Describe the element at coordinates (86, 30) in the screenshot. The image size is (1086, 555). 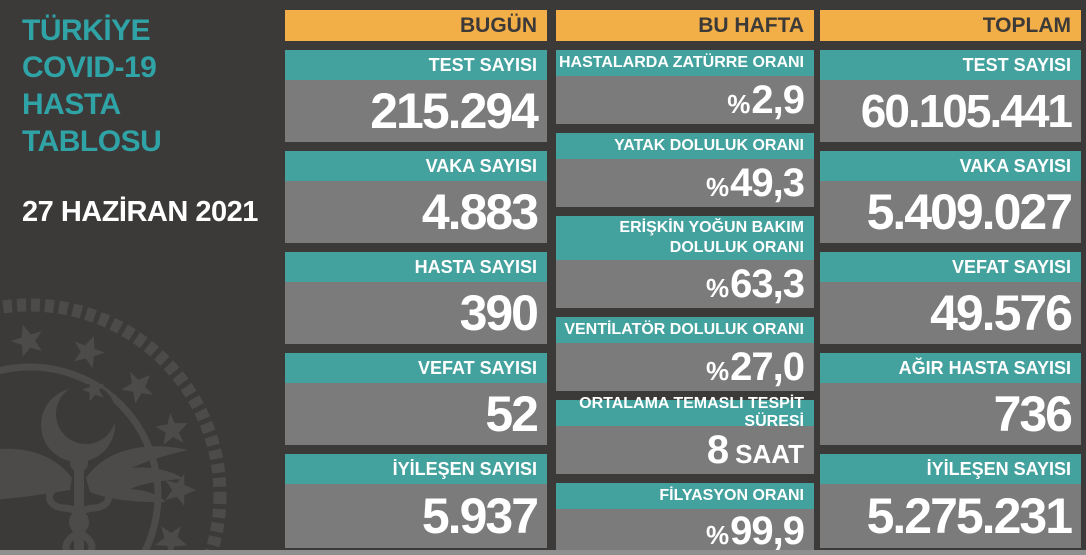
I see `title-line-1: TÜRKİYE` at that location.